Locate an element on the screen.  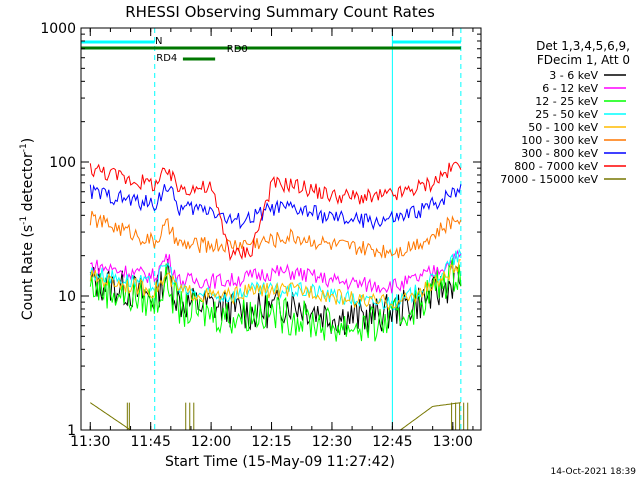
y-axis-label-main: Count Rate (s is located at coordinates (28, 272).